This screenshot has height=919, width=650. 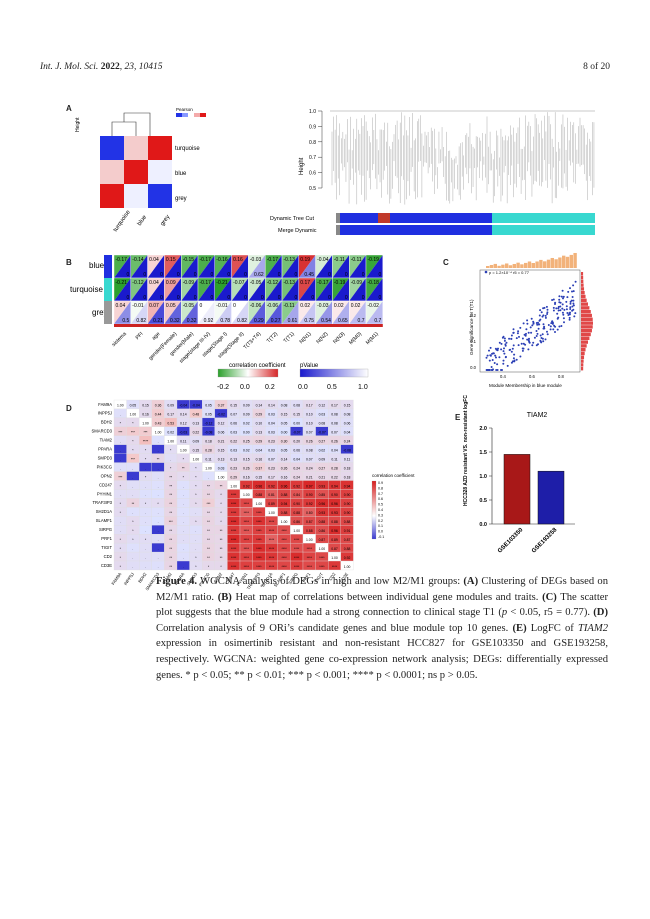 I want to click on gene-corr-value: -0.02, so click(x=221, y=415).